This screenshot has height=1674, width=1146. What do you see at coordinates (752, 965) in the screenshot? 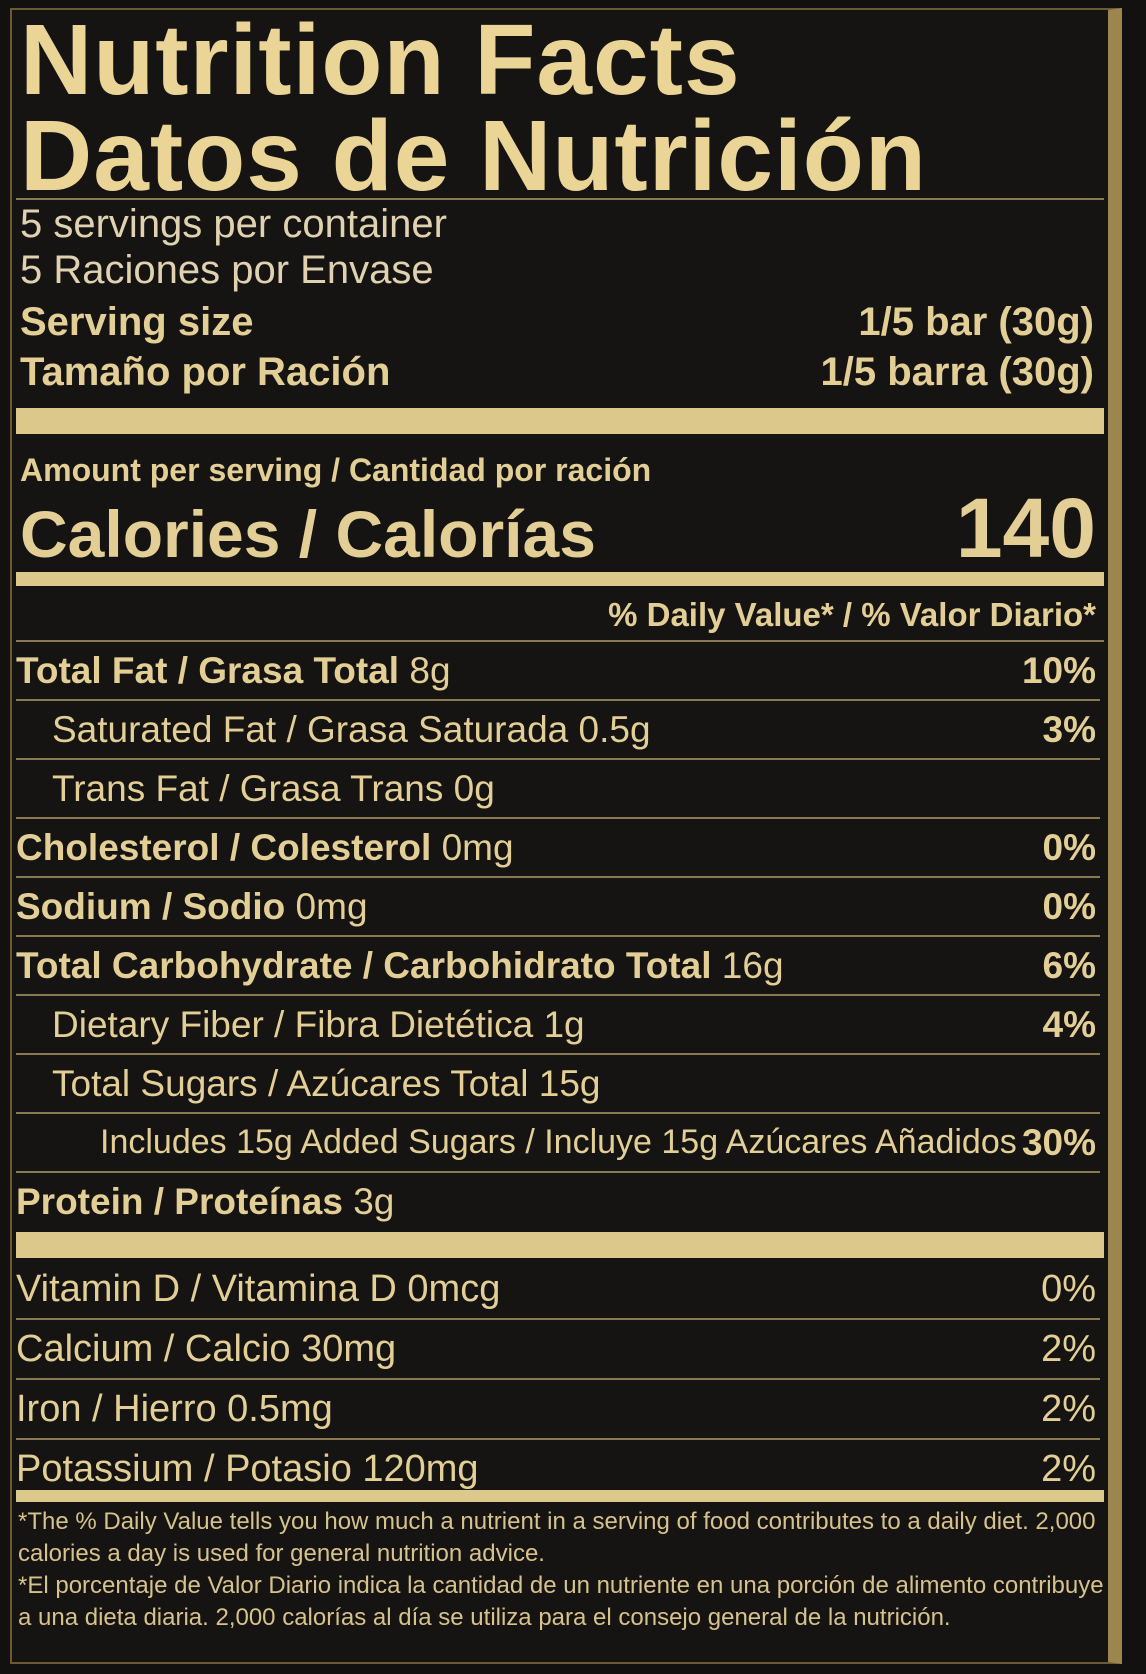
I see `nutrient-amount: 16g` at bounding box center [752, 965].